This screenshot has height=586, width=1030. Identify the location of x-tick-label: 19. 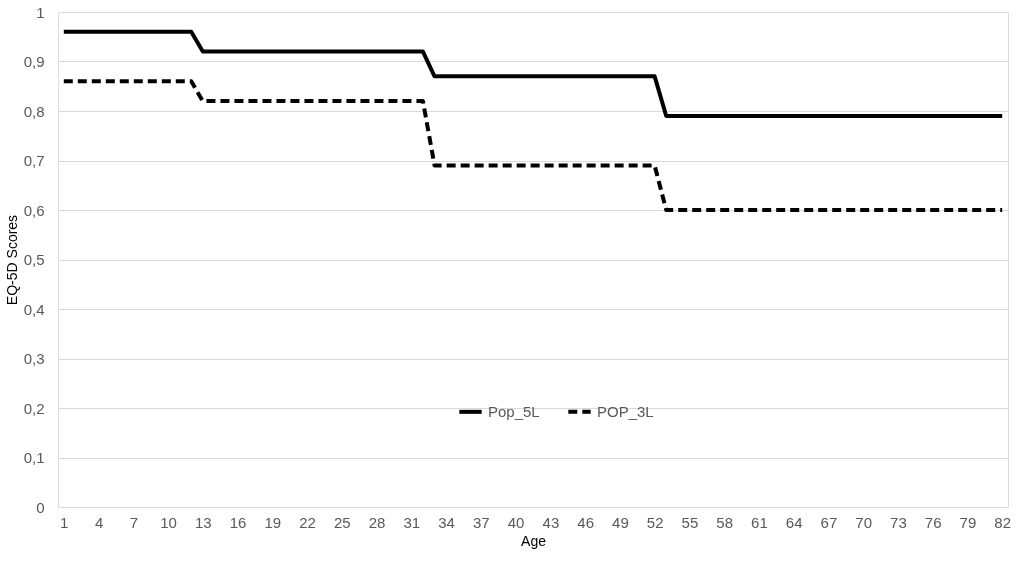
(273, 522).